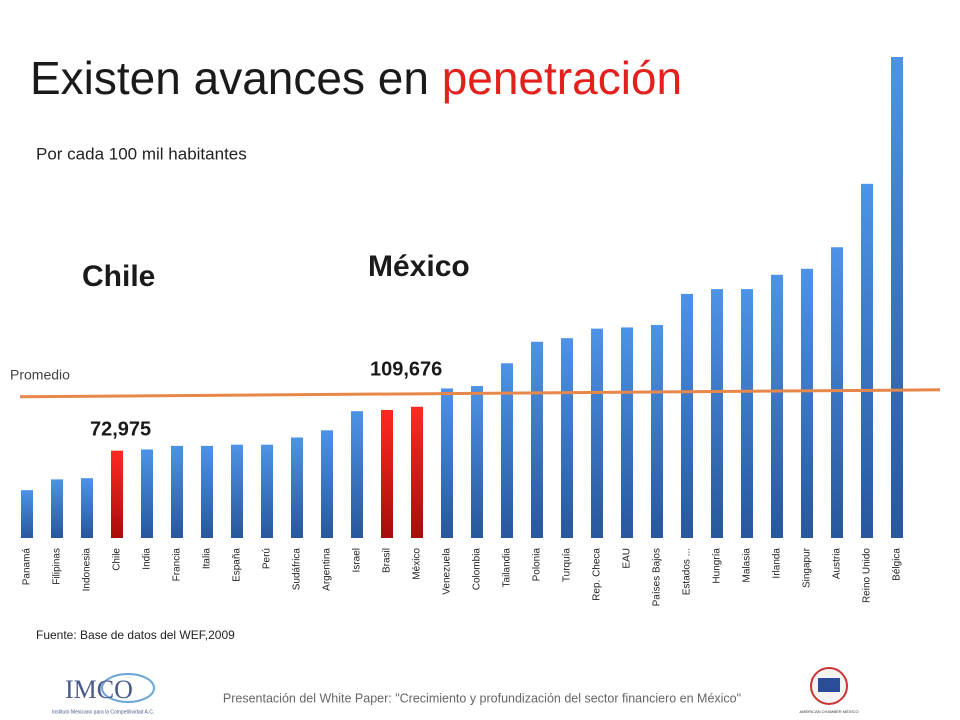 This screenshot has width=960, height=720. Describe the element at coordinates (87, 570) in the screenshot. I see `x-tick-label: Indonesia` at that location.